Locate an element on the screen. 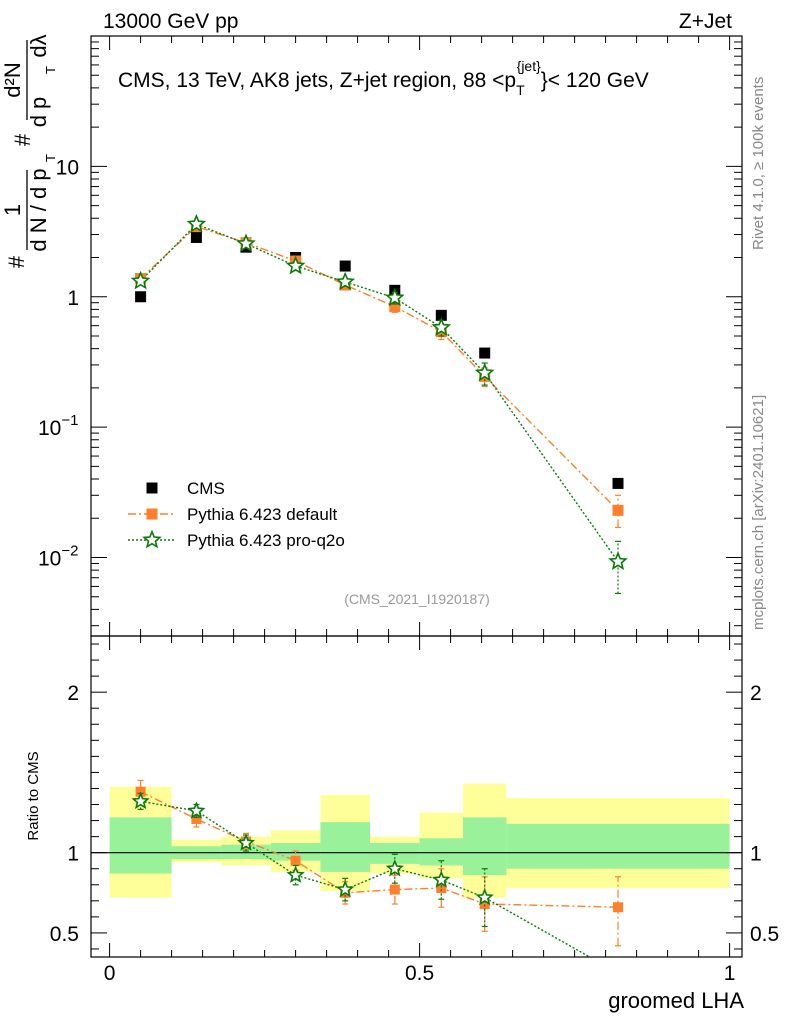 This screenshot has height=1024, width=786. ratio-y-tick-label-right: 2 is located at coordinates (756, 693).